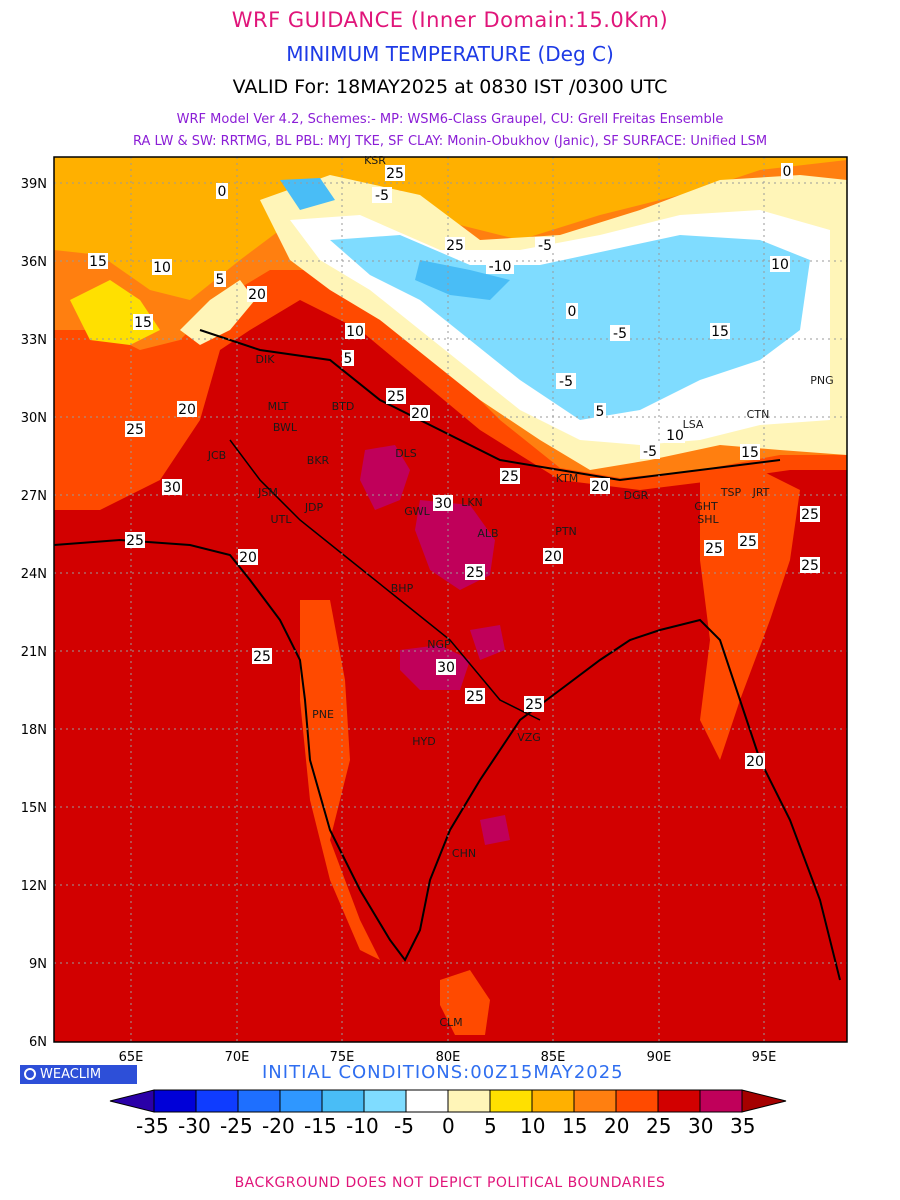  I want to click on initial-conditions: INITIAL CONDITIONS:00Z15MAY2025, so click(443, 1072).